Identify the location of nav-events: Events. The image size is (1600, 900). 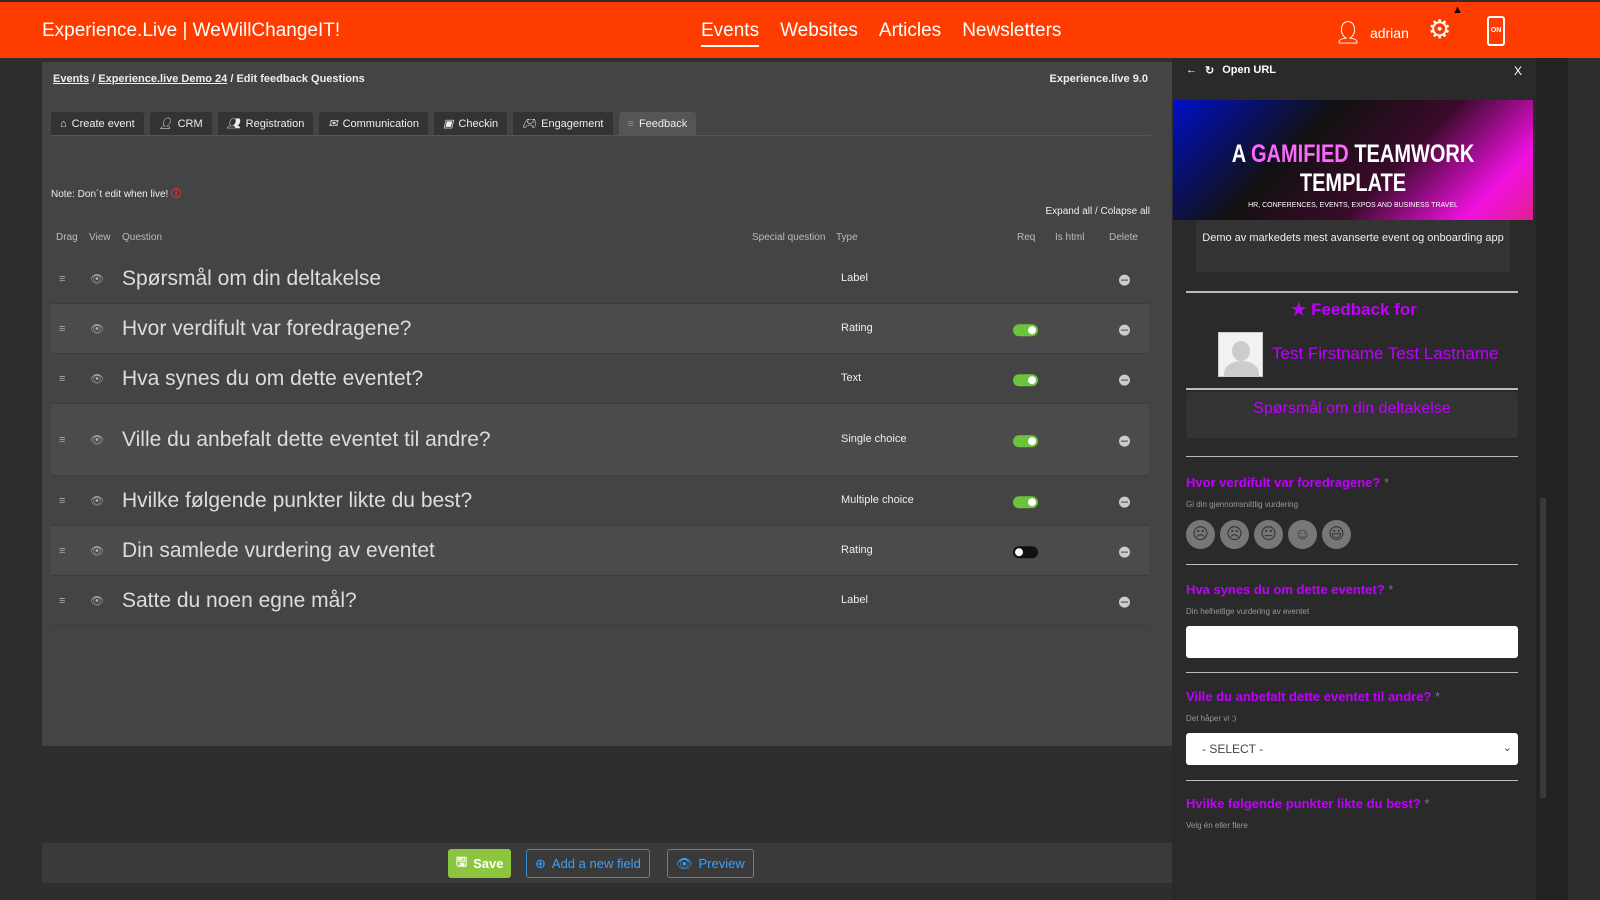
(730, 33).